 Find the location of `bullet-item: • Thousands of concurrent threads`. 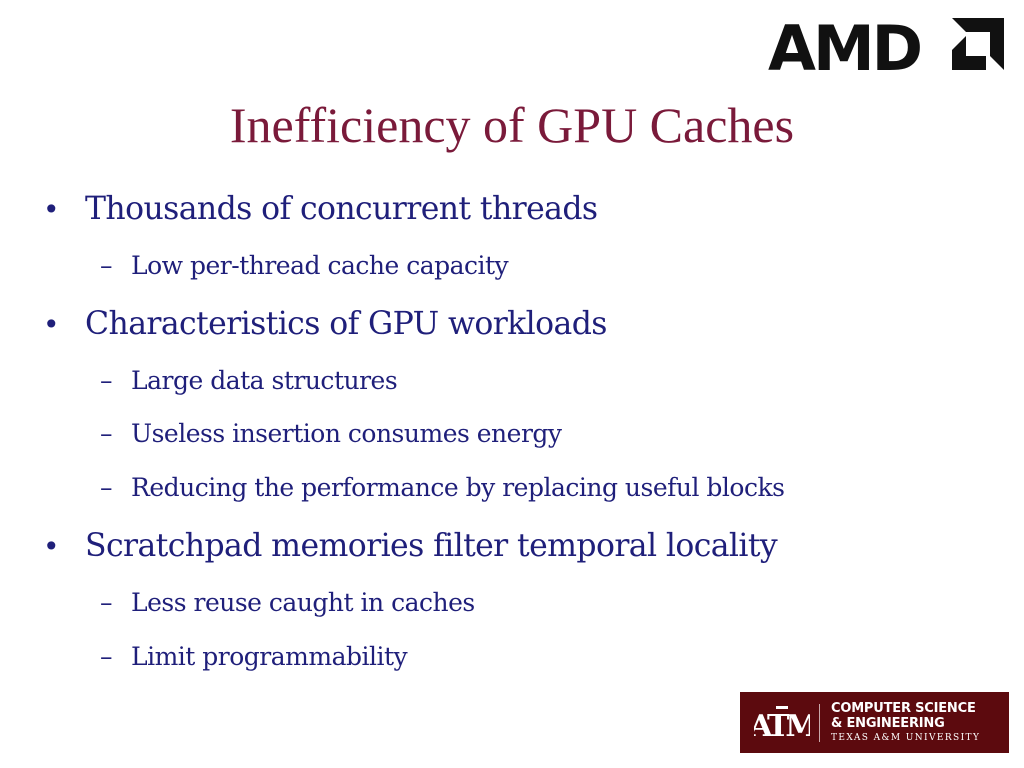

bullet-item: • Thousands of concurrent threads is located at coordinates (320, 209).